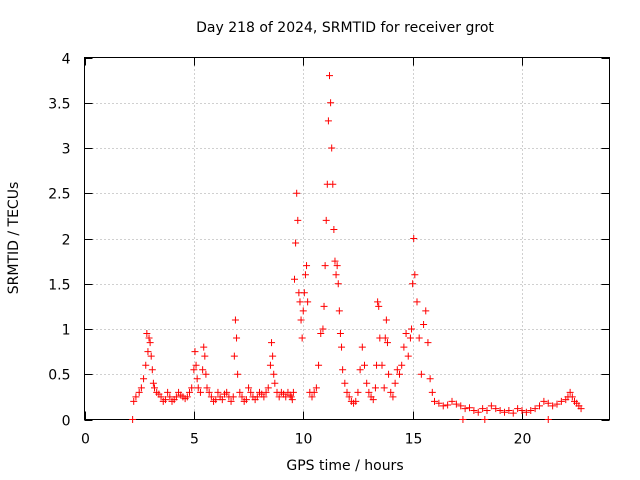 The image size is (640, 480). What do you see at coordinates (66, 241) in the screenshot?
I see `y-tick-label: 2` at bounding box center [66, 241].